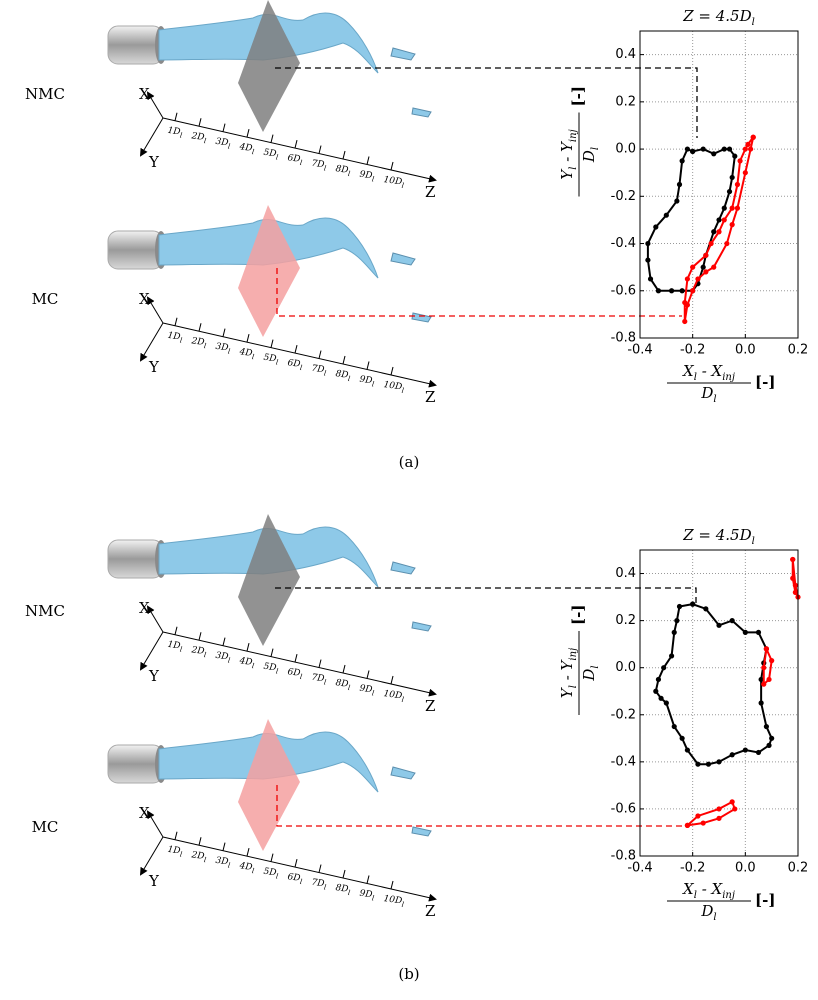 The image size is (818, 1000). I want to click on axis3d-tick-label: 5Dl, so click(271, 873).